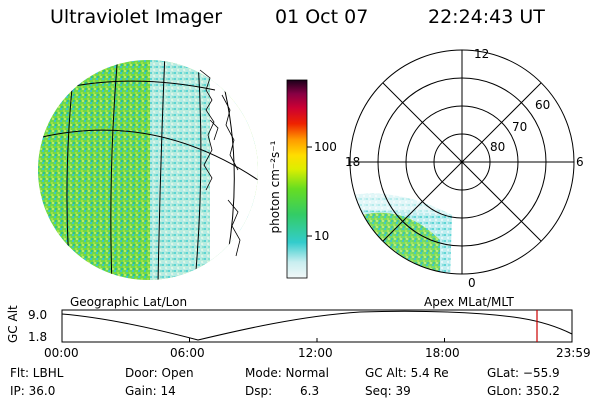 This screenshot has width=600, height=400. I want to click on observation-time: 22:24:43 UT, so click(486, 17).